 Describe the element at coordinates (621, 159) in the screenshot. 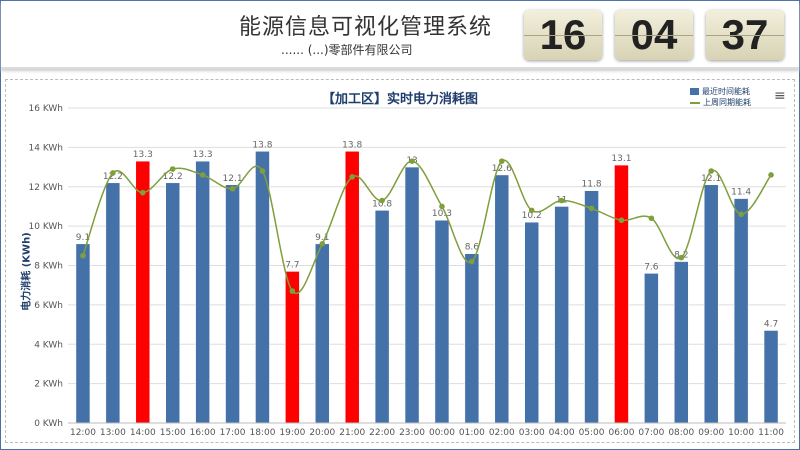

I see `bar-data-label: 13.1` at that location.